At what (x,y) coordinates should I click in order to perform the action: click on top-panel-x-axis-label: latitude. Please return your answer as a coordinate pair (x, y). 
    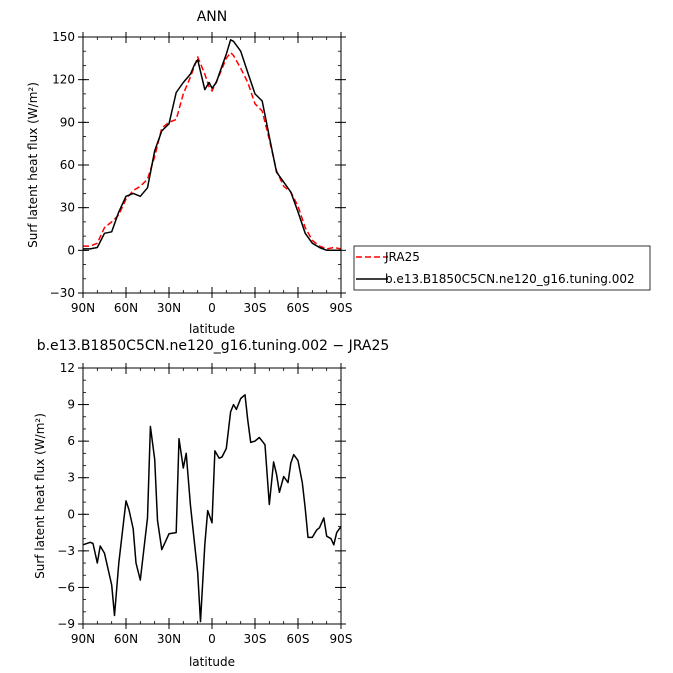
    Looking at the image, I should click on (212, 329).